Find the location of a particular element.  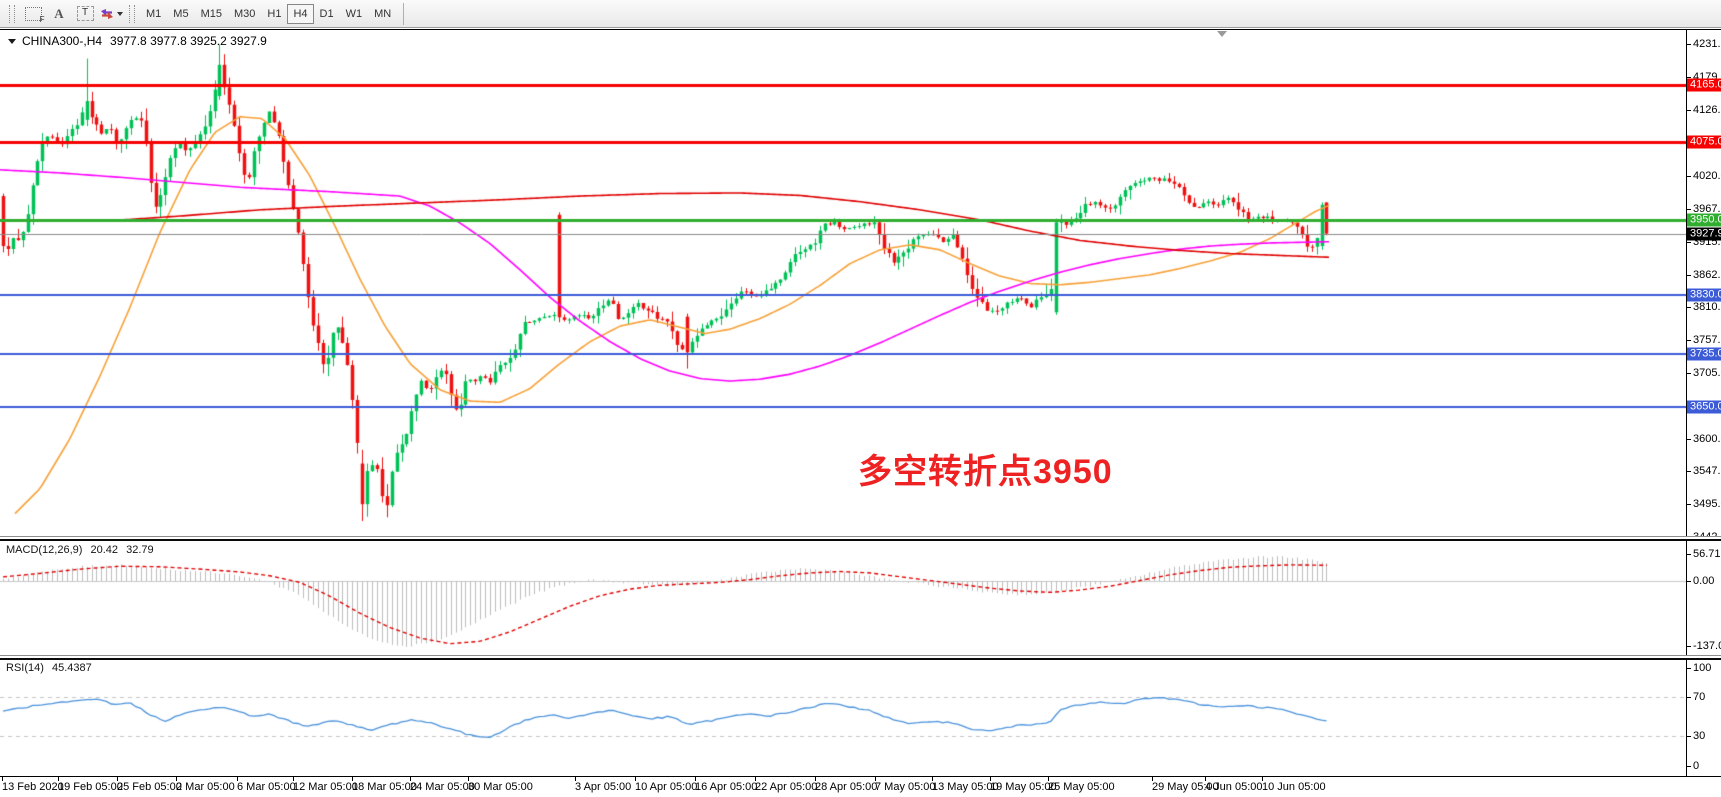

price-line-badge: 4165.0 is located at coordinates (1704, 85).